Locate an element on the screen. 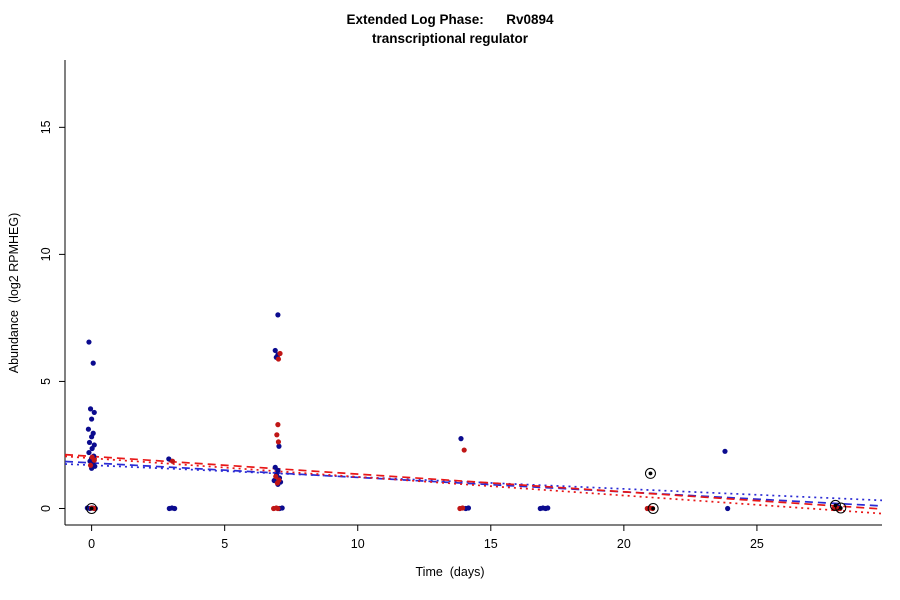 Image resolution: width=900 pixels, height=600 pixels. x-tick-label: 15 is located at coordinates (491, 544).